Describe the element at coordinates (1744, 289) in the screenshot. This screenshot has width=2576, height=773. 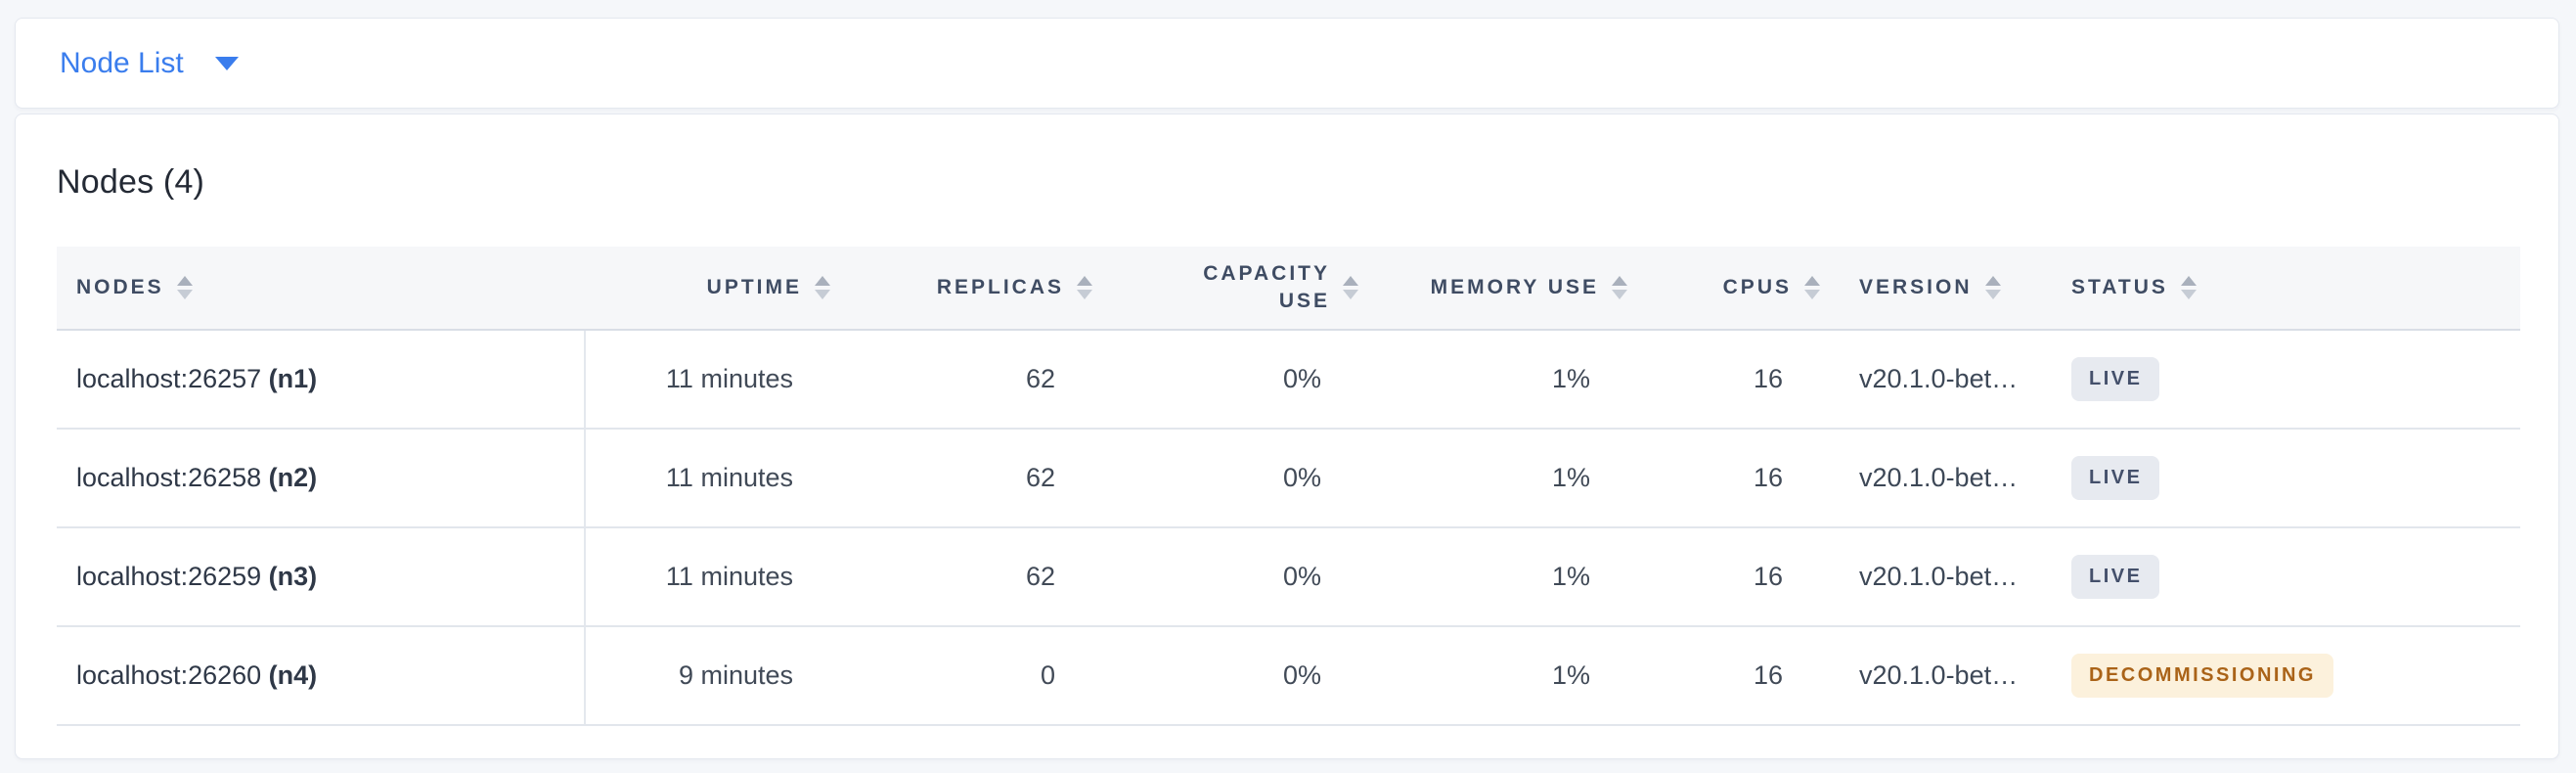
I see `column-header-cpus: CPUs` at that location.